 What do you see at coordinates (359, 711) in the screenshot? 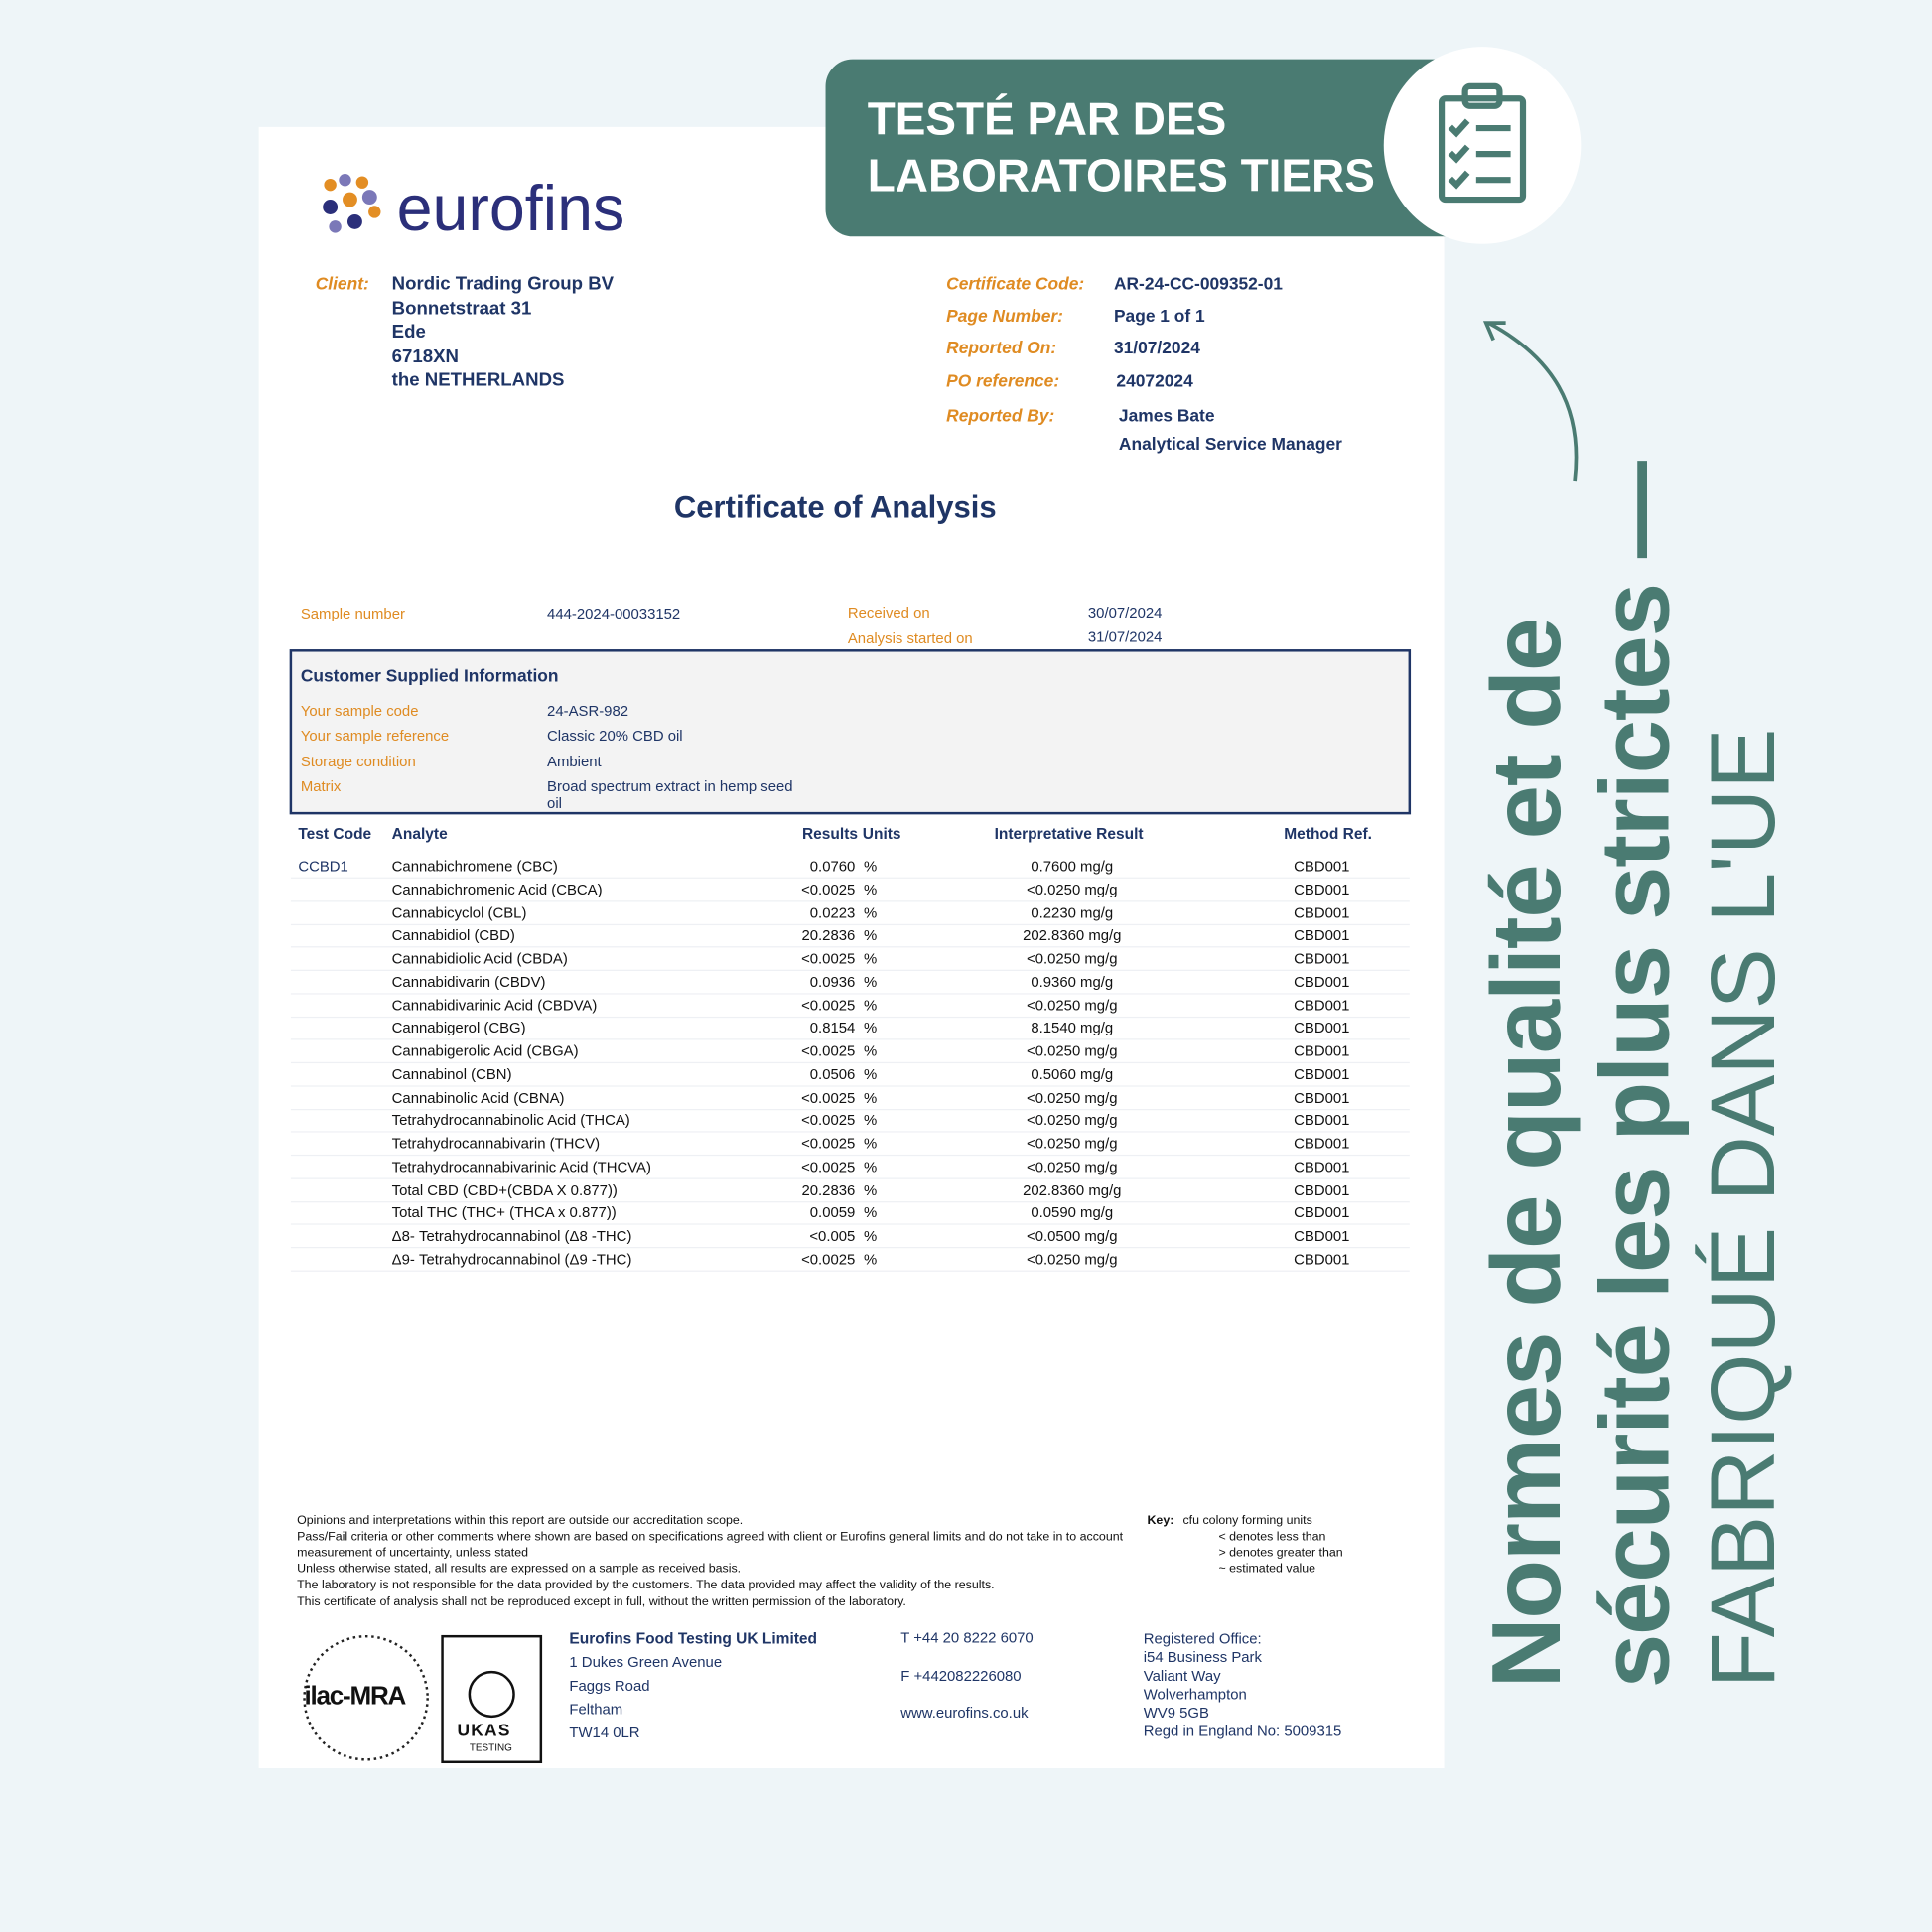
I see `label: Your sample code` at bounding box center [359, 711].